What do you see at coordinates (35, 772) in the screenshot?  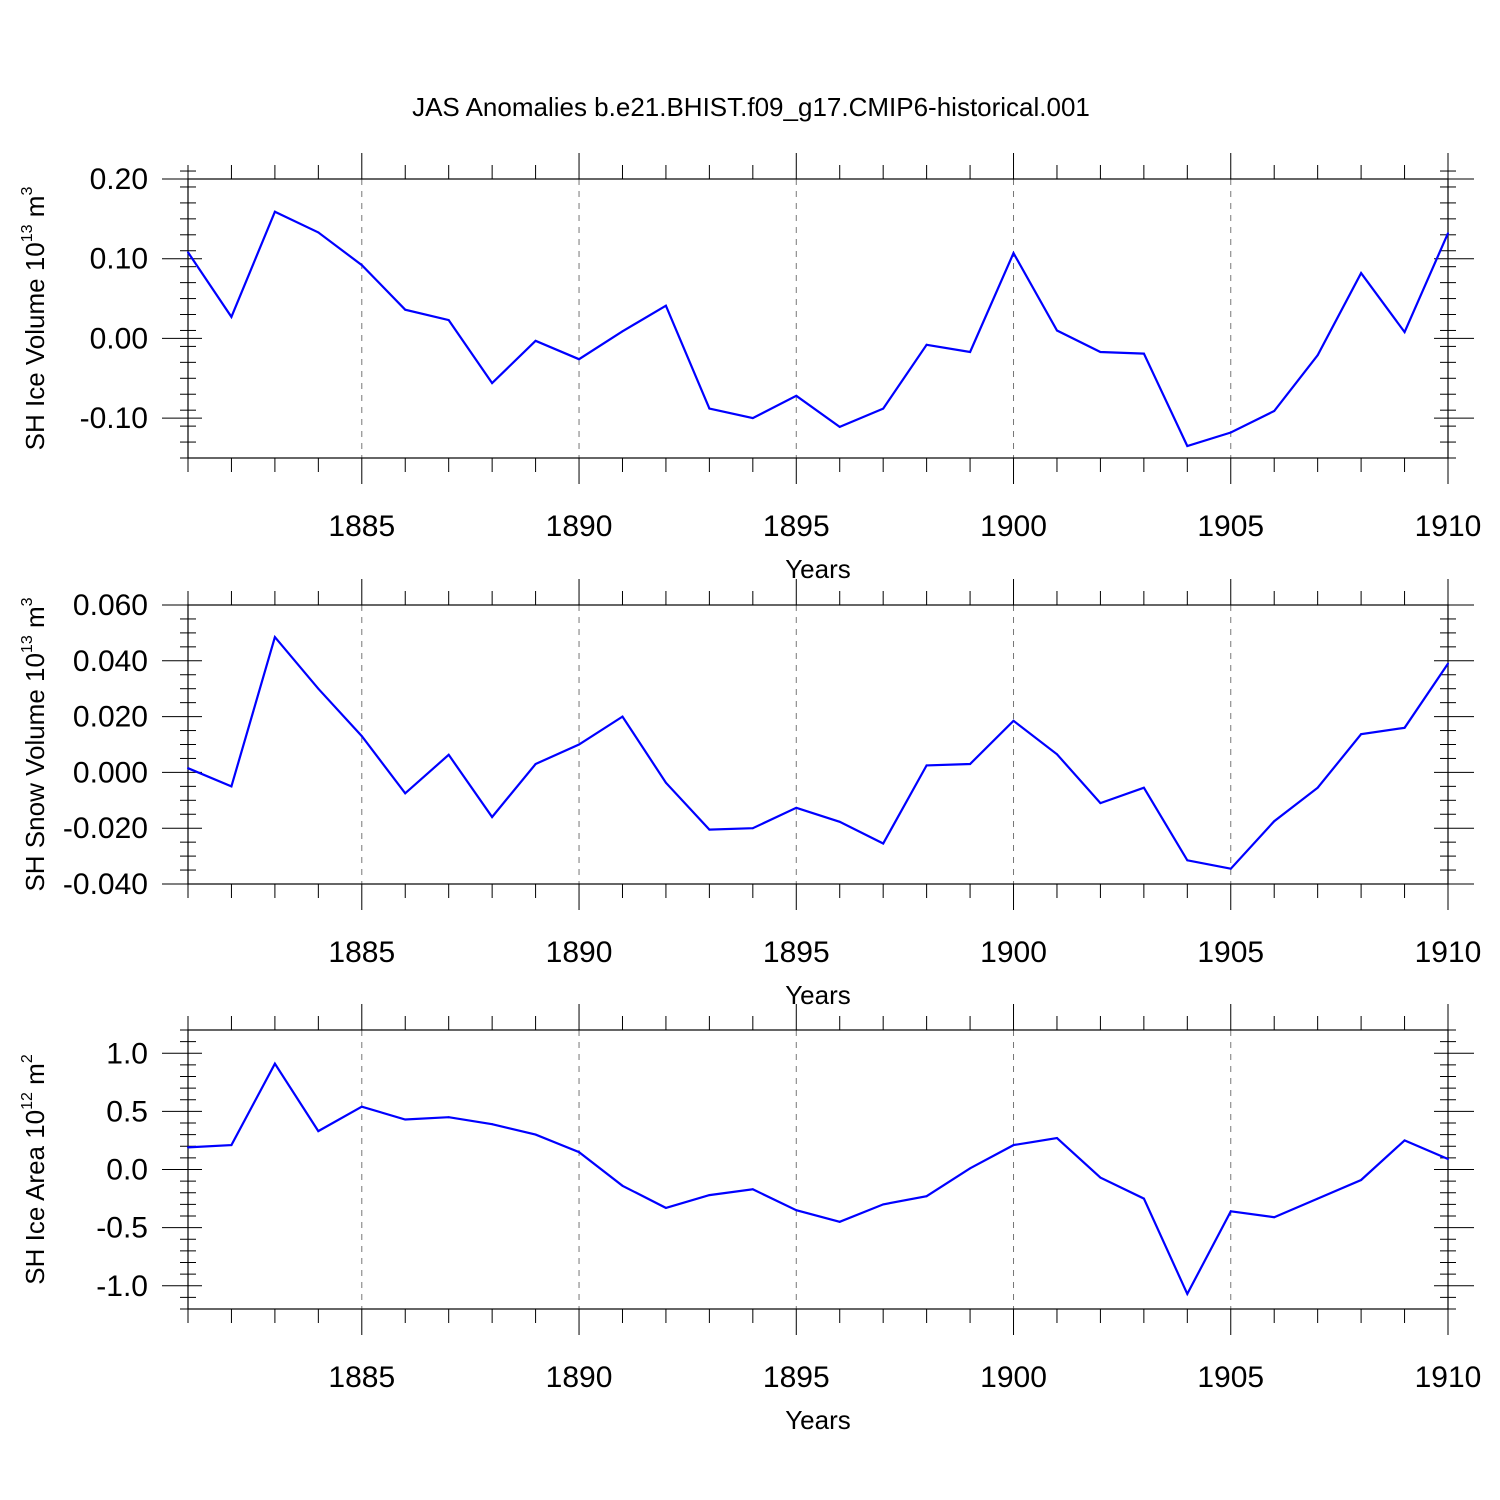 I see `y-axis-label-text: SH Snow Volume 10` at bounding box center [35, 772].